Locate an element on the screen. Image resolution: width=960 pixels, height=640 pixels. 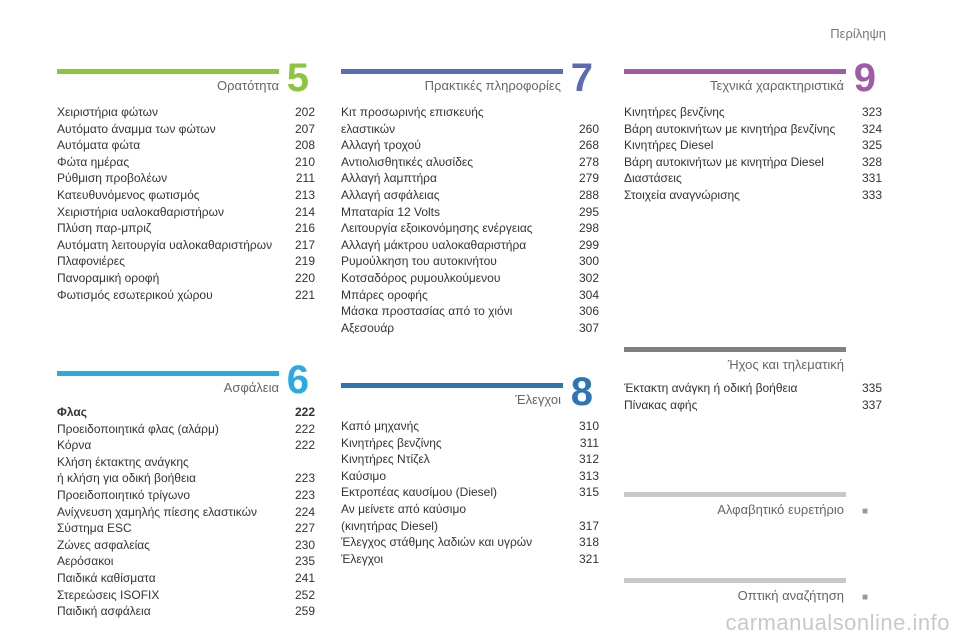
toc-entry-page-number: 295 is located at coordinates (588, 211).